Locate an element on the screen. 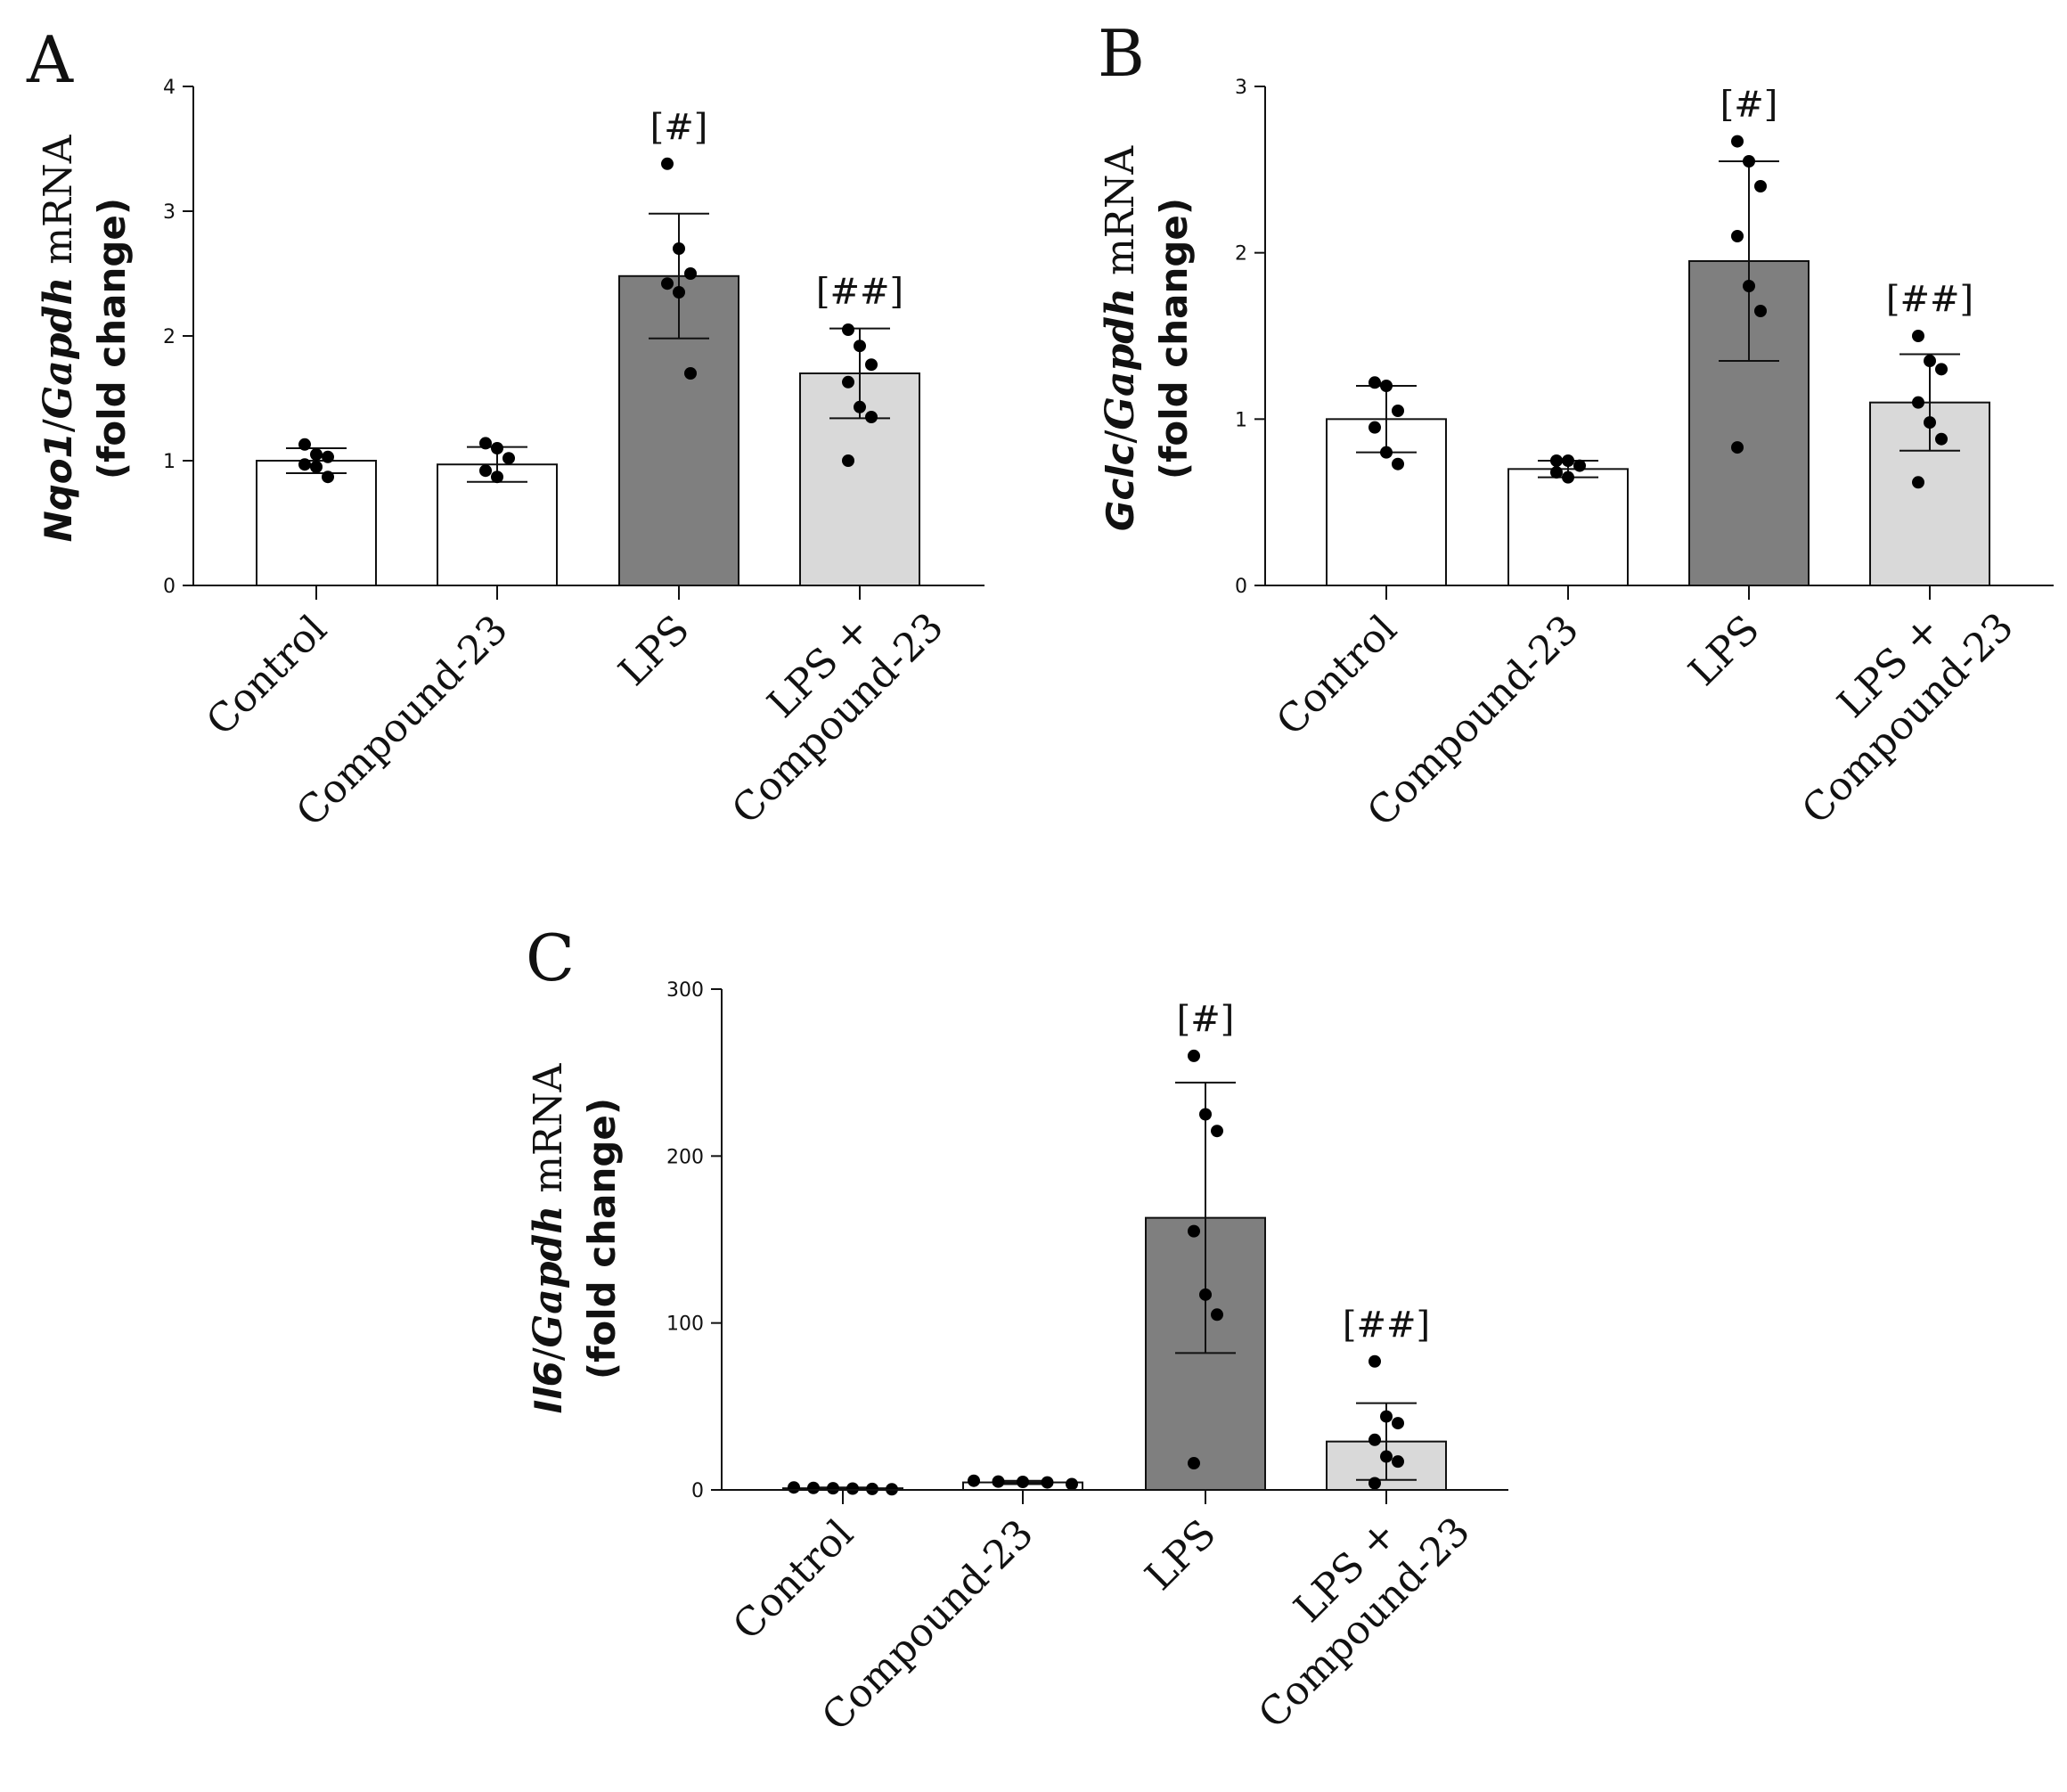 This screenshot has height=1792, width=2067. panel-c-category-label-2: LPS is located at coordinates (1181, 1555).